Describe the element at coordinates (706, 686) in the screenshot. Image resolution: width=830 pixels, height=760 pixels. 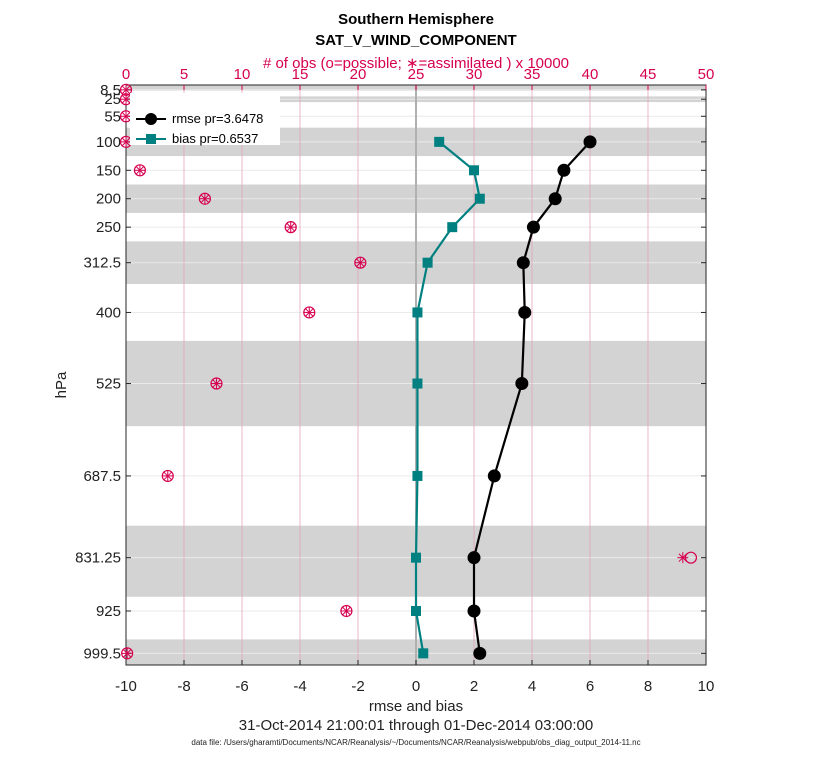
I see `bottom-tick-label: 10` at that location.